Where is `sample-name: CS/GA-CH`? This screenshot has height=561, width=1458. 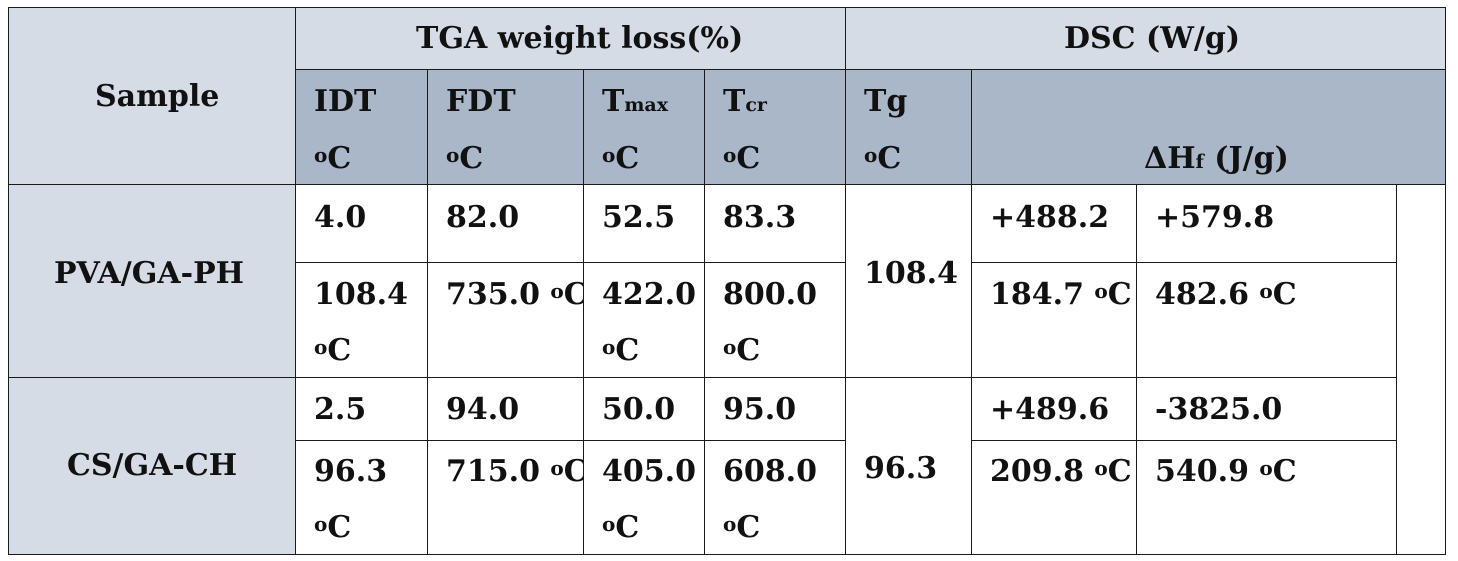 sample-name: CS/GA-CH is located at coordinates (152, 465).